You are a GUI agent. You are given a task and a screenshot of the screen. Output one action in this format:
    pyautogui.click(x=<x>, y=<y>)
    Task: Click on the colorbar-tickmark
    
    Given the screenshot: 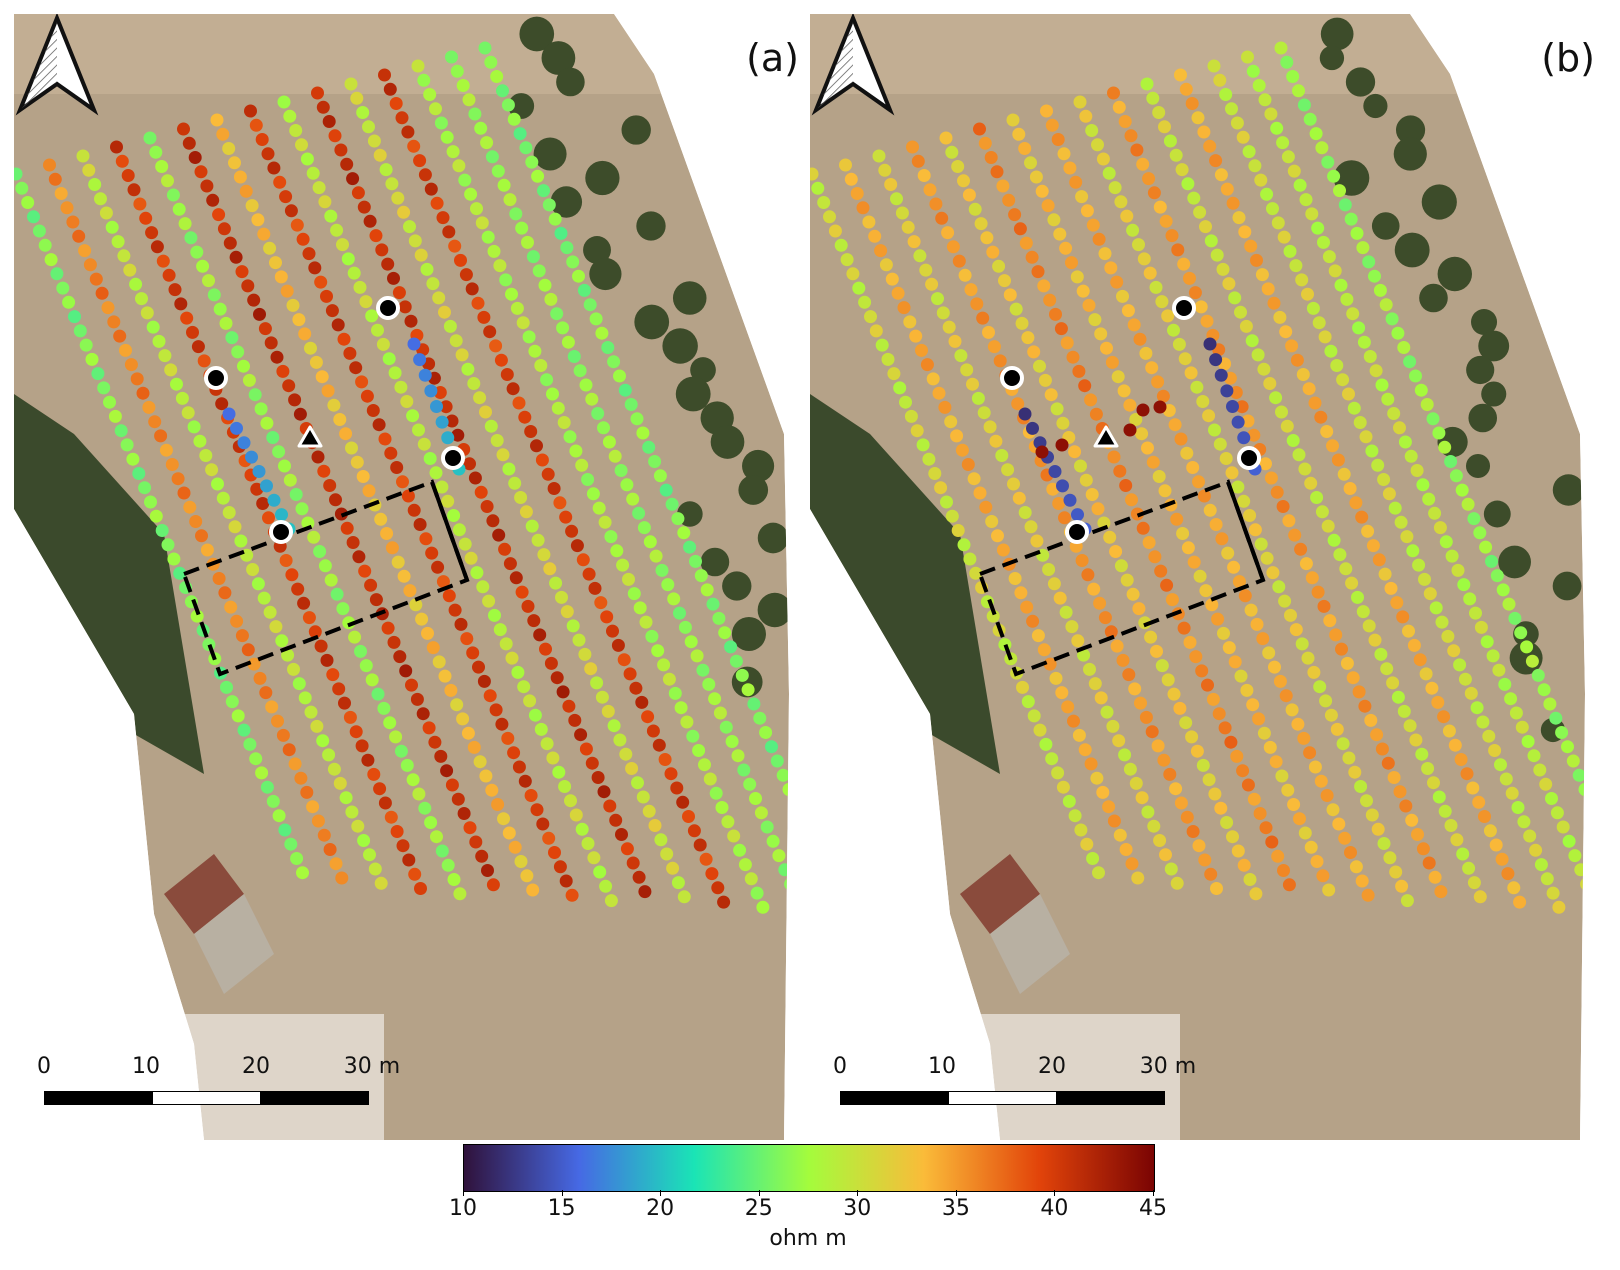 What is the action you would take?
    pyautogui.click(x=562, y=1193)
    